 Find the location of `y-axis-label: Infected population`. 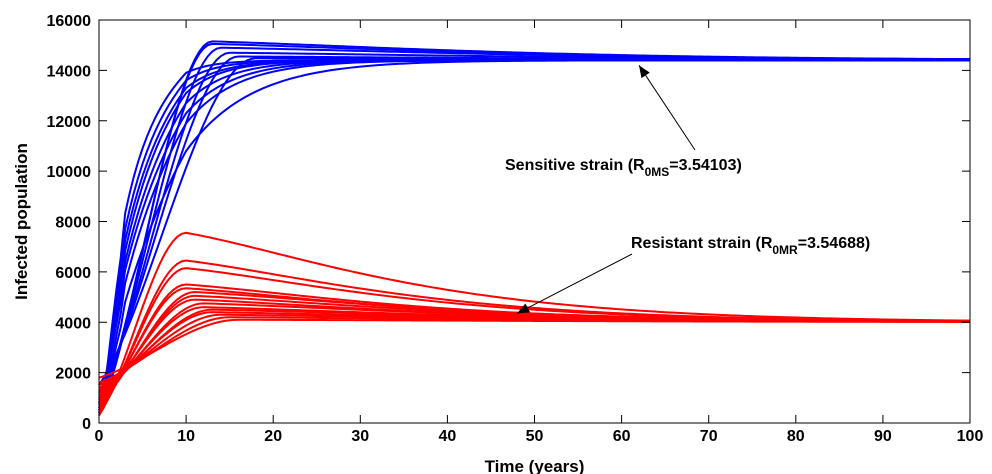

y-axis-label: Infected population is located at coordinates (21, 221).